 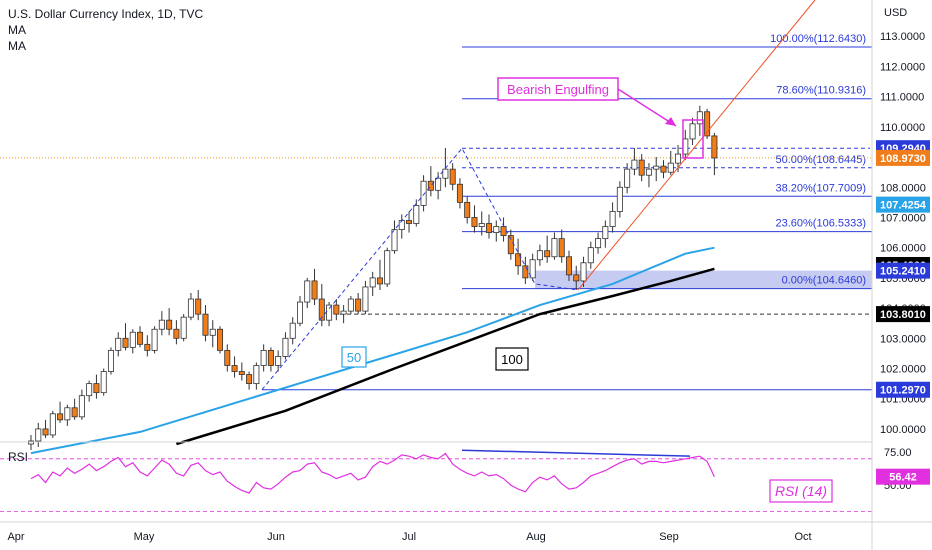 I want to click on ma-50-tag, so click(x=354, y=357).